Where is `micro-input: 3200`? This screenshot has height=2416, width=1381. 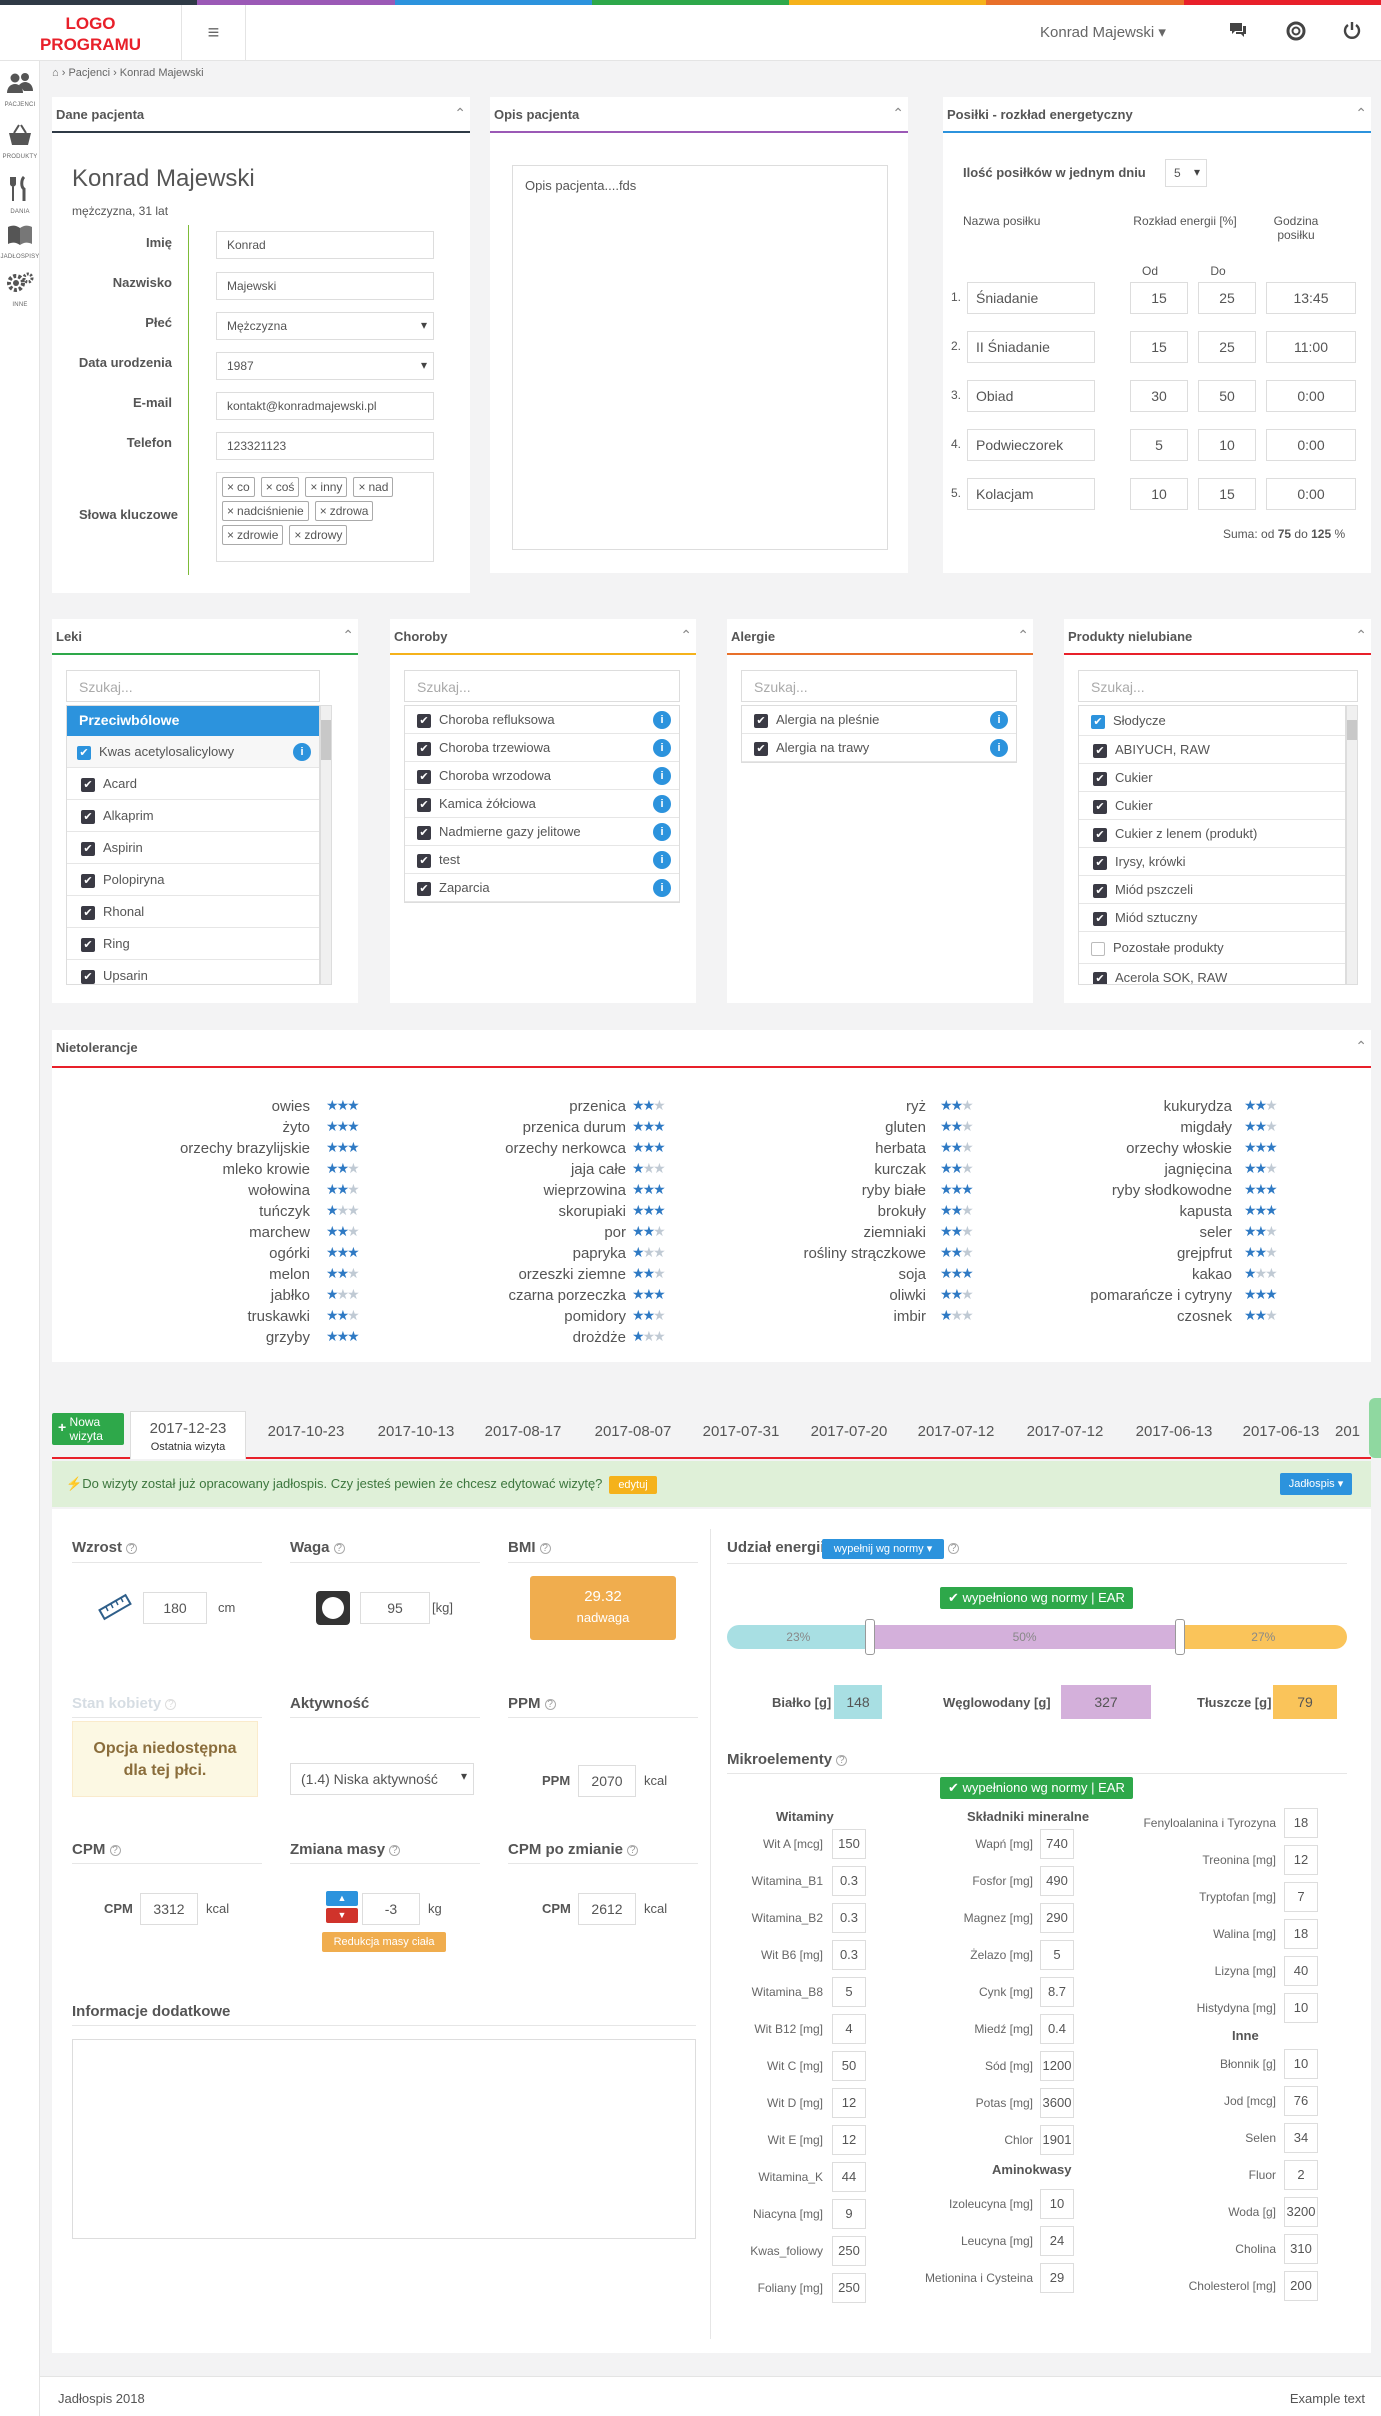 micro-input: 3200 is located at coordinates (1301, 2212).